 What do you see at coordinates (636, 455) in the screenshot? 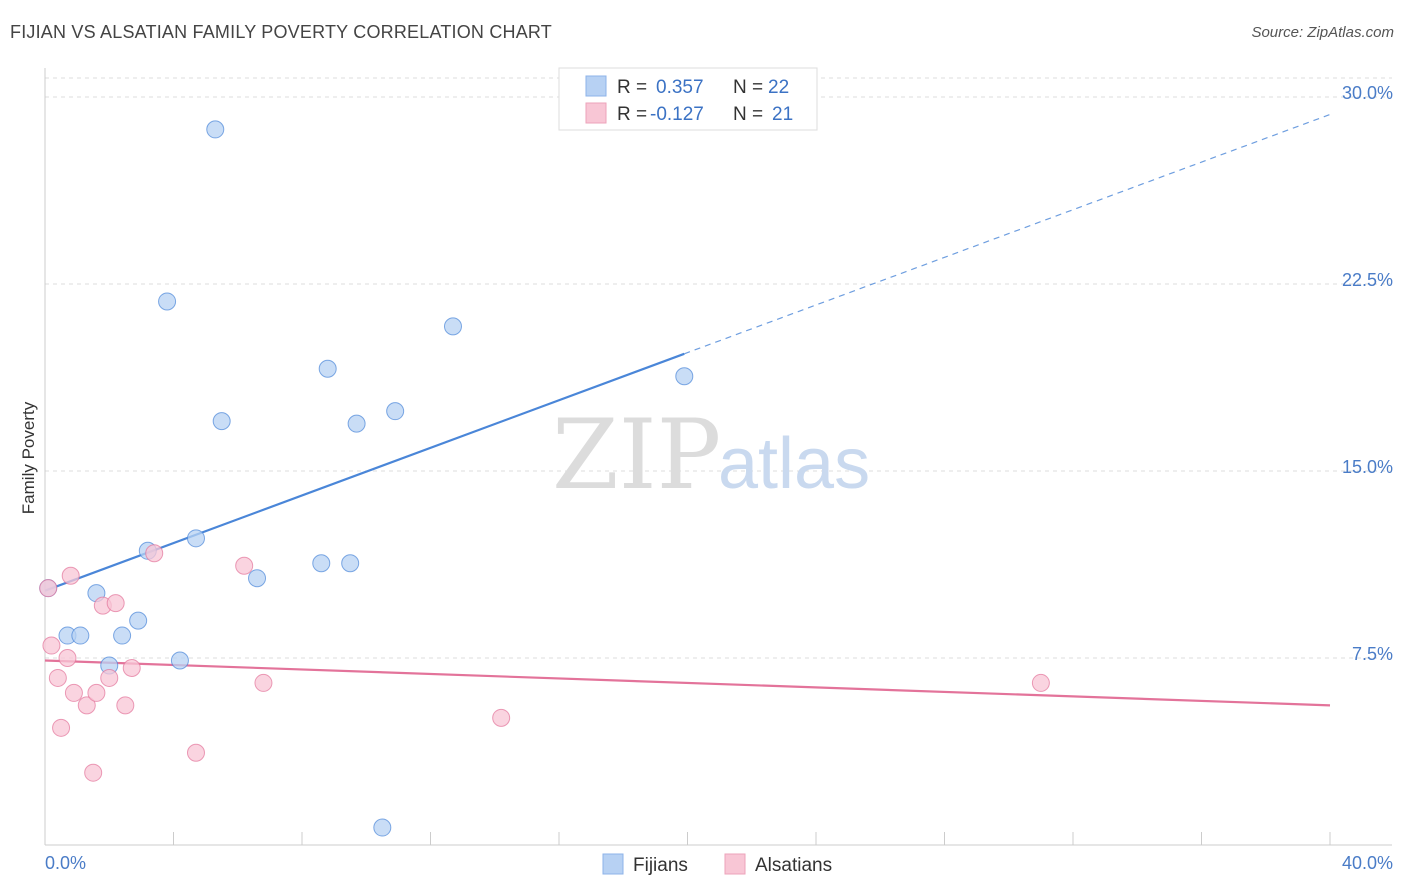
I see `watermark-zip: ZIP` at bounding box center [636, 455].